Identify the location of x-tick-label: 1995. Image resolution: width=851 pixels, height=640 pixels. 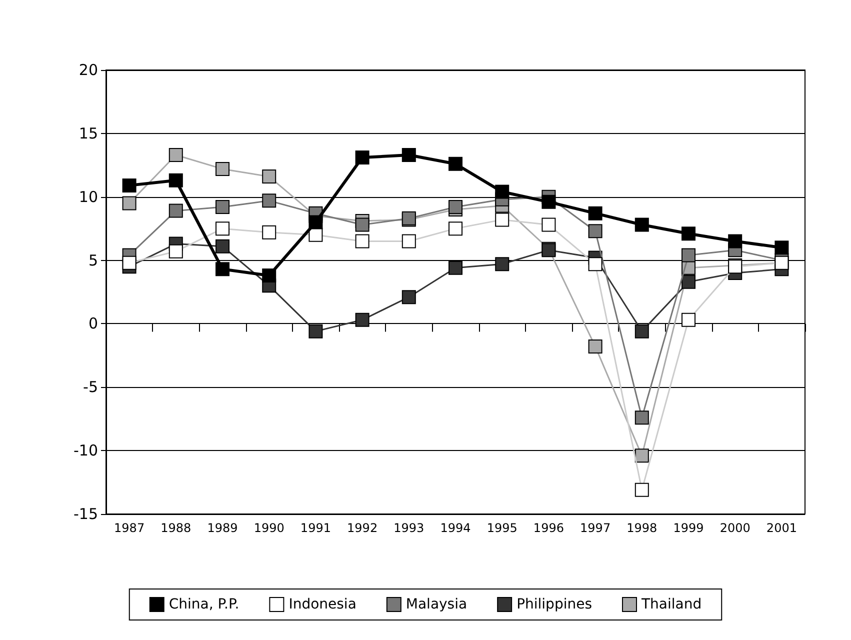
(502, 528).